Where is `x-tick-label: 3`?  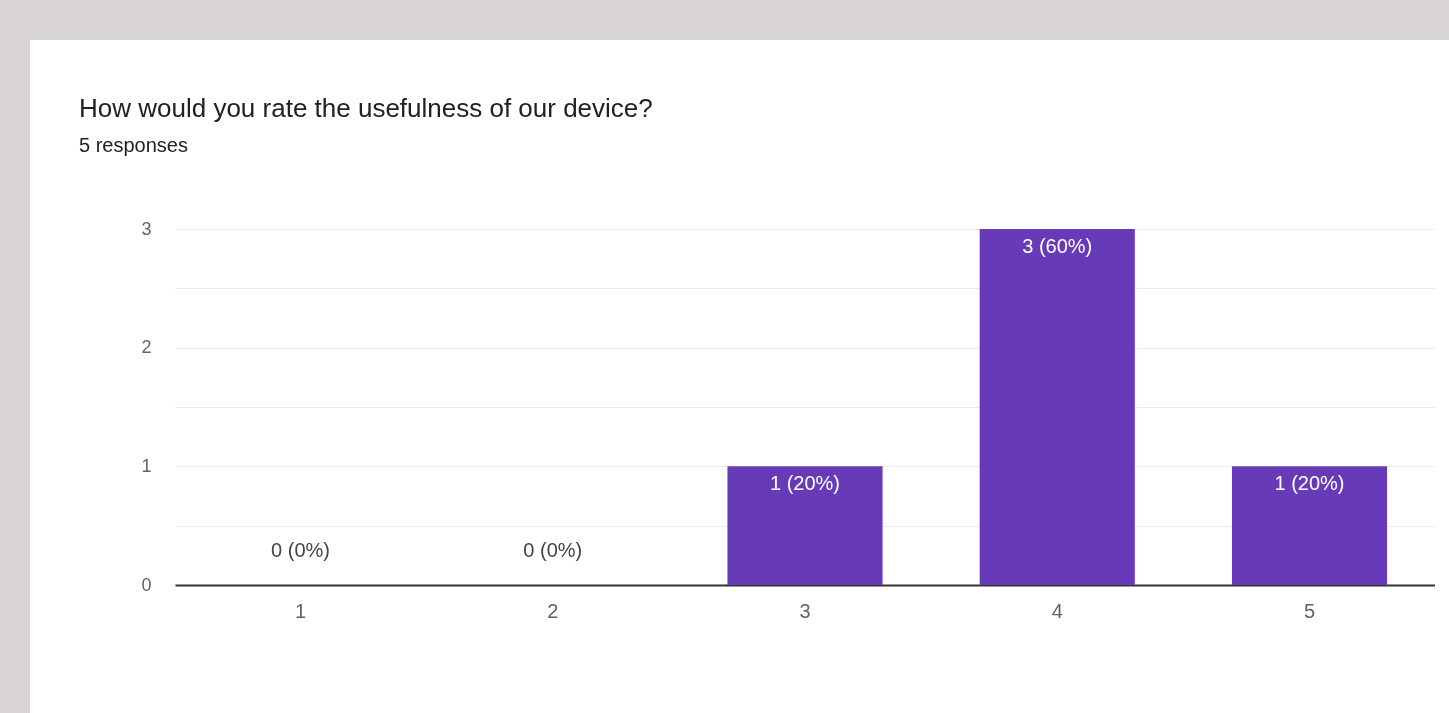
x-tick-label: 3 is located at coordinates (805, 610).